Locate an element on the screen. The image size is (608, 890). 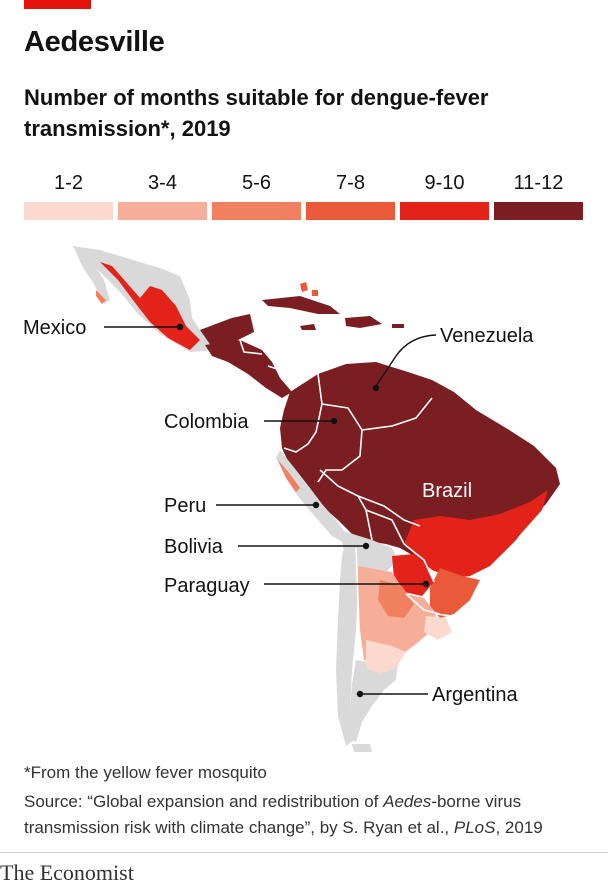
legend-label: 3-4 is located at coordinates (162, 183).